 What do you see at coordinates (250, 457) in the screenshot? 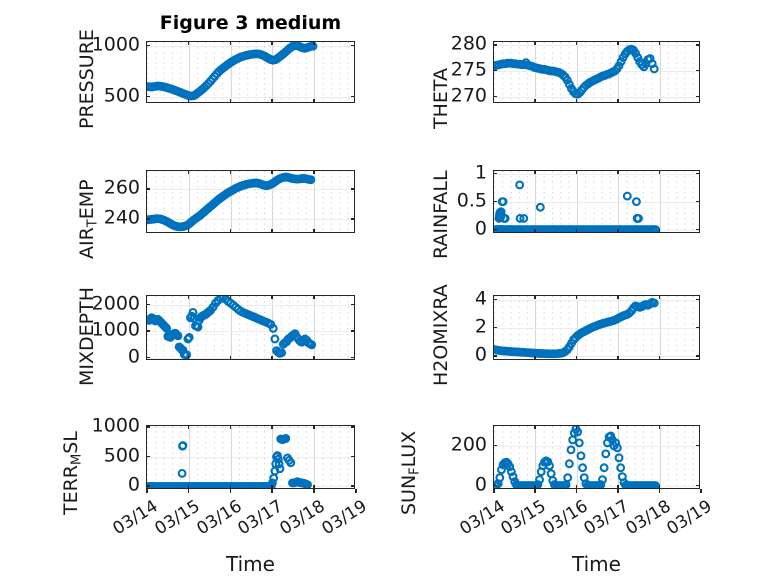
I see `axes-row4-left` at bounding box center [250, 457].